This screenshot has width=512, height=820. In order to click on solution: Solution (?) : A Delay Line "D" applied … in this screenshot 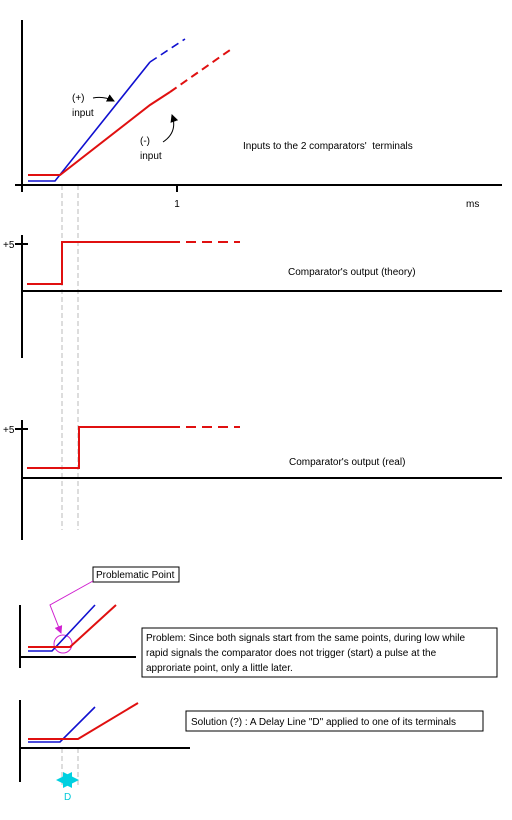, I will do `click(323, 722)`.